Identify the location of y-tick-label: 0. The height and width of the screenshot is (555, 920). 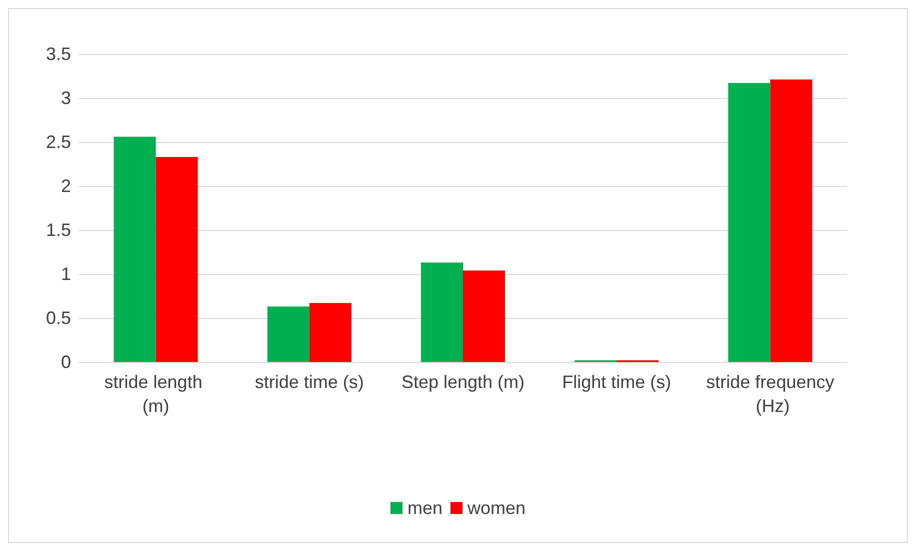
(65, 362).